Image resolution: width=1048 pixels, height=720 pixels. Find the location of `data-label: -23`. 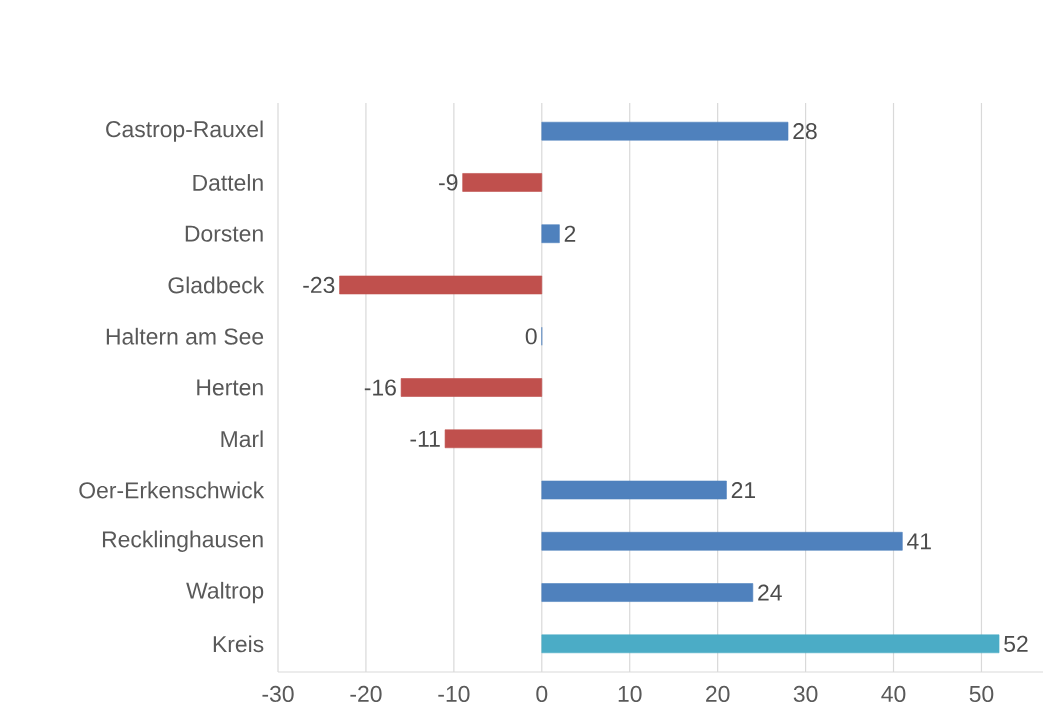

data-label: -23 is located at coordinates (319, 285).